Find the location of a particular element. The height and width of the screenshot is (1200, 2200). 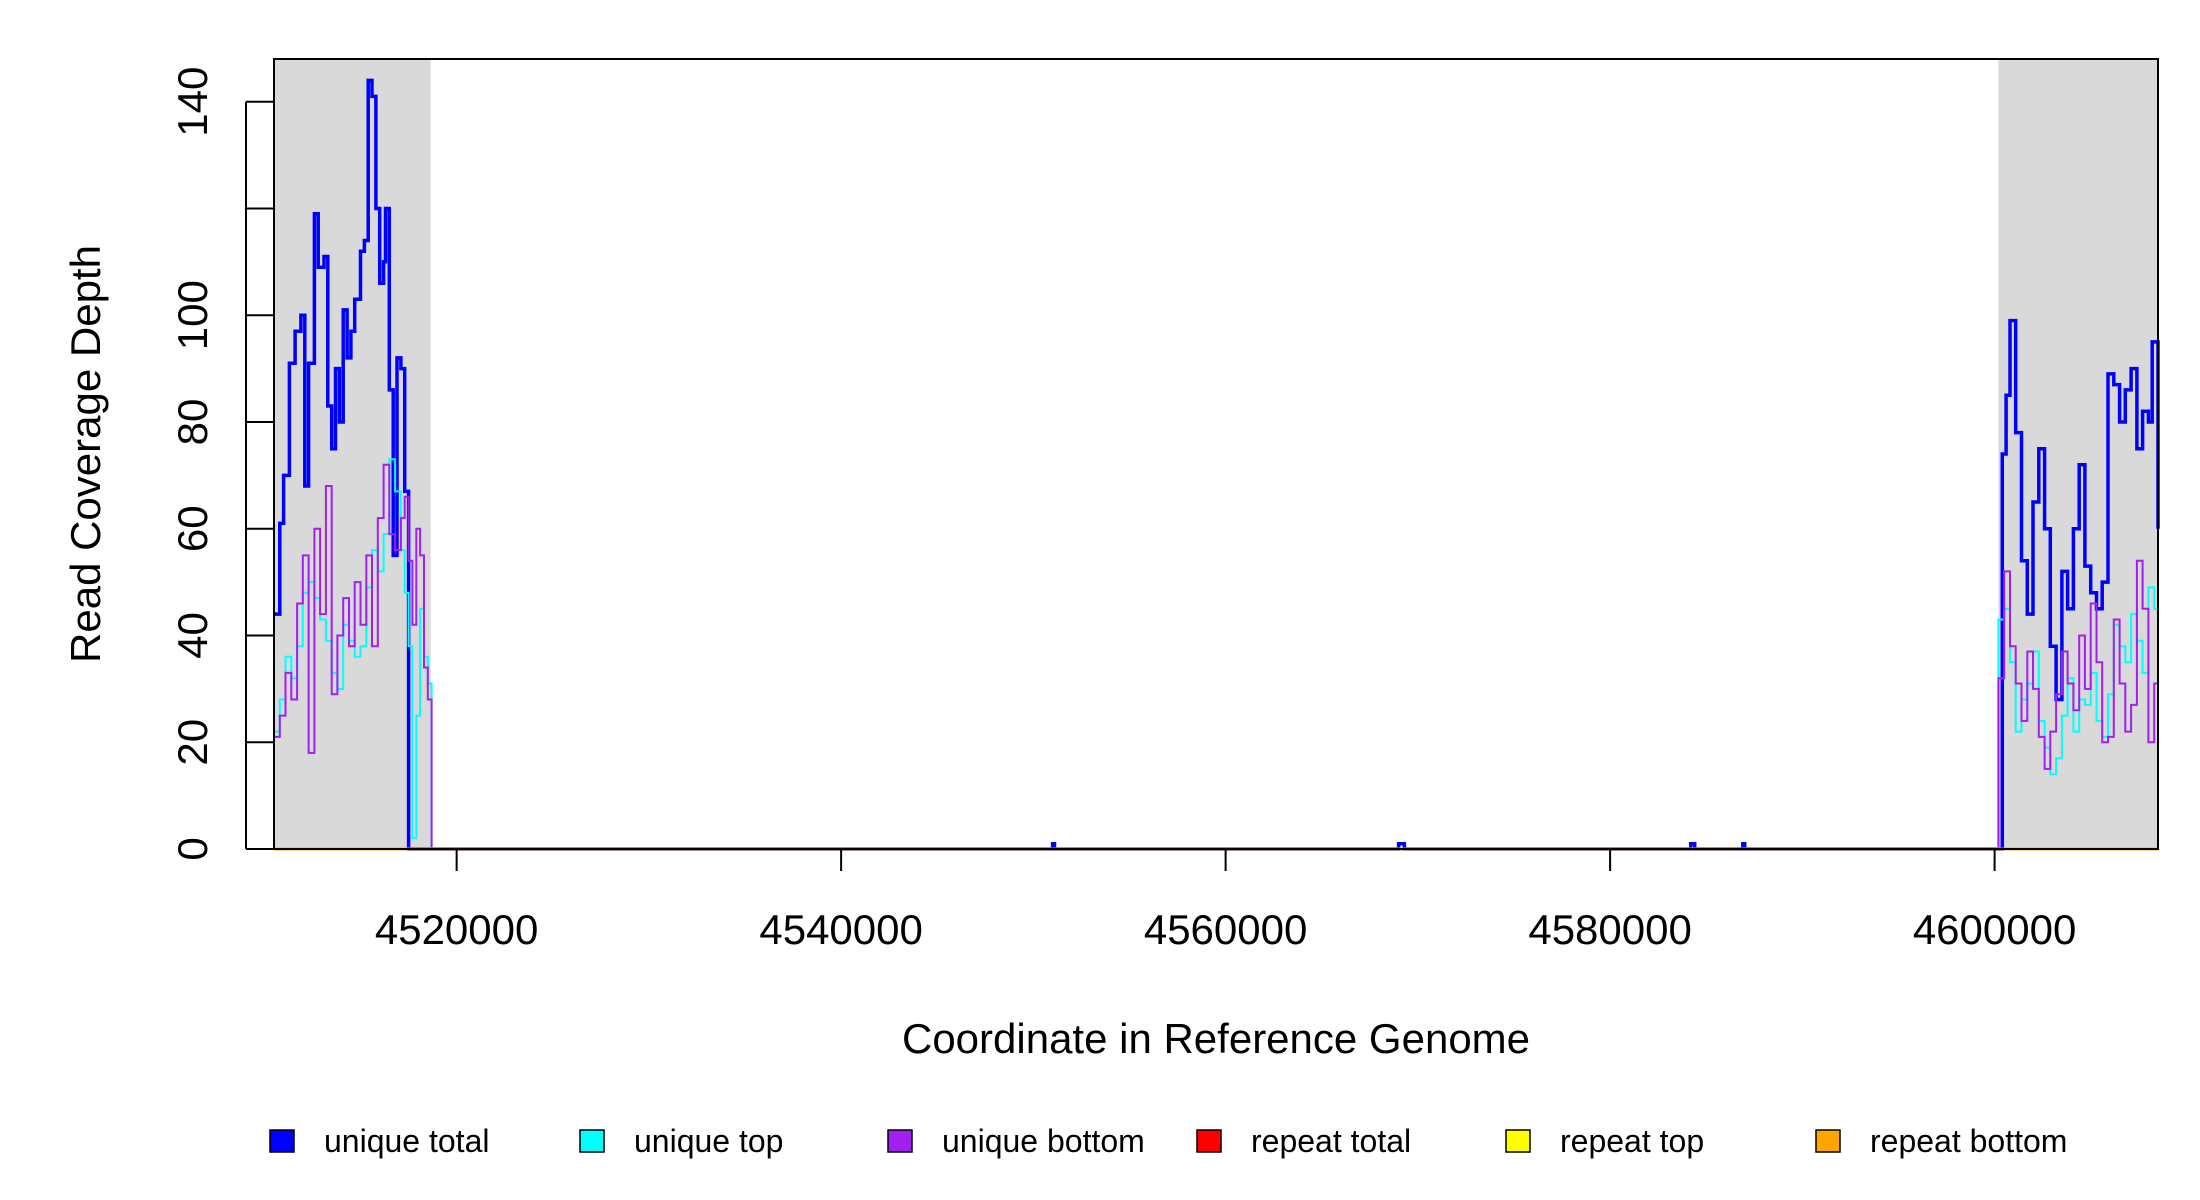

x-axis: 4520000 4540000 4560000 4580000 4600000 is located at coordinates (1225, 901).